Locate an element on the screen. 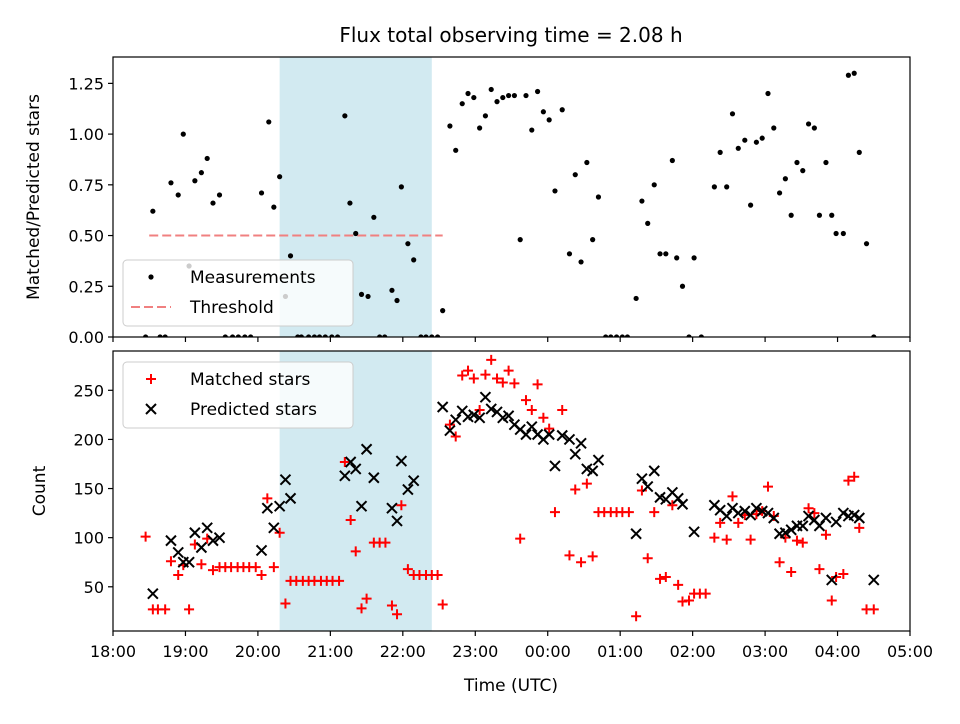 The width and height of the screenshot is (960, 724). x-tick-label: 20:00 is located at coordinates (258, 651).